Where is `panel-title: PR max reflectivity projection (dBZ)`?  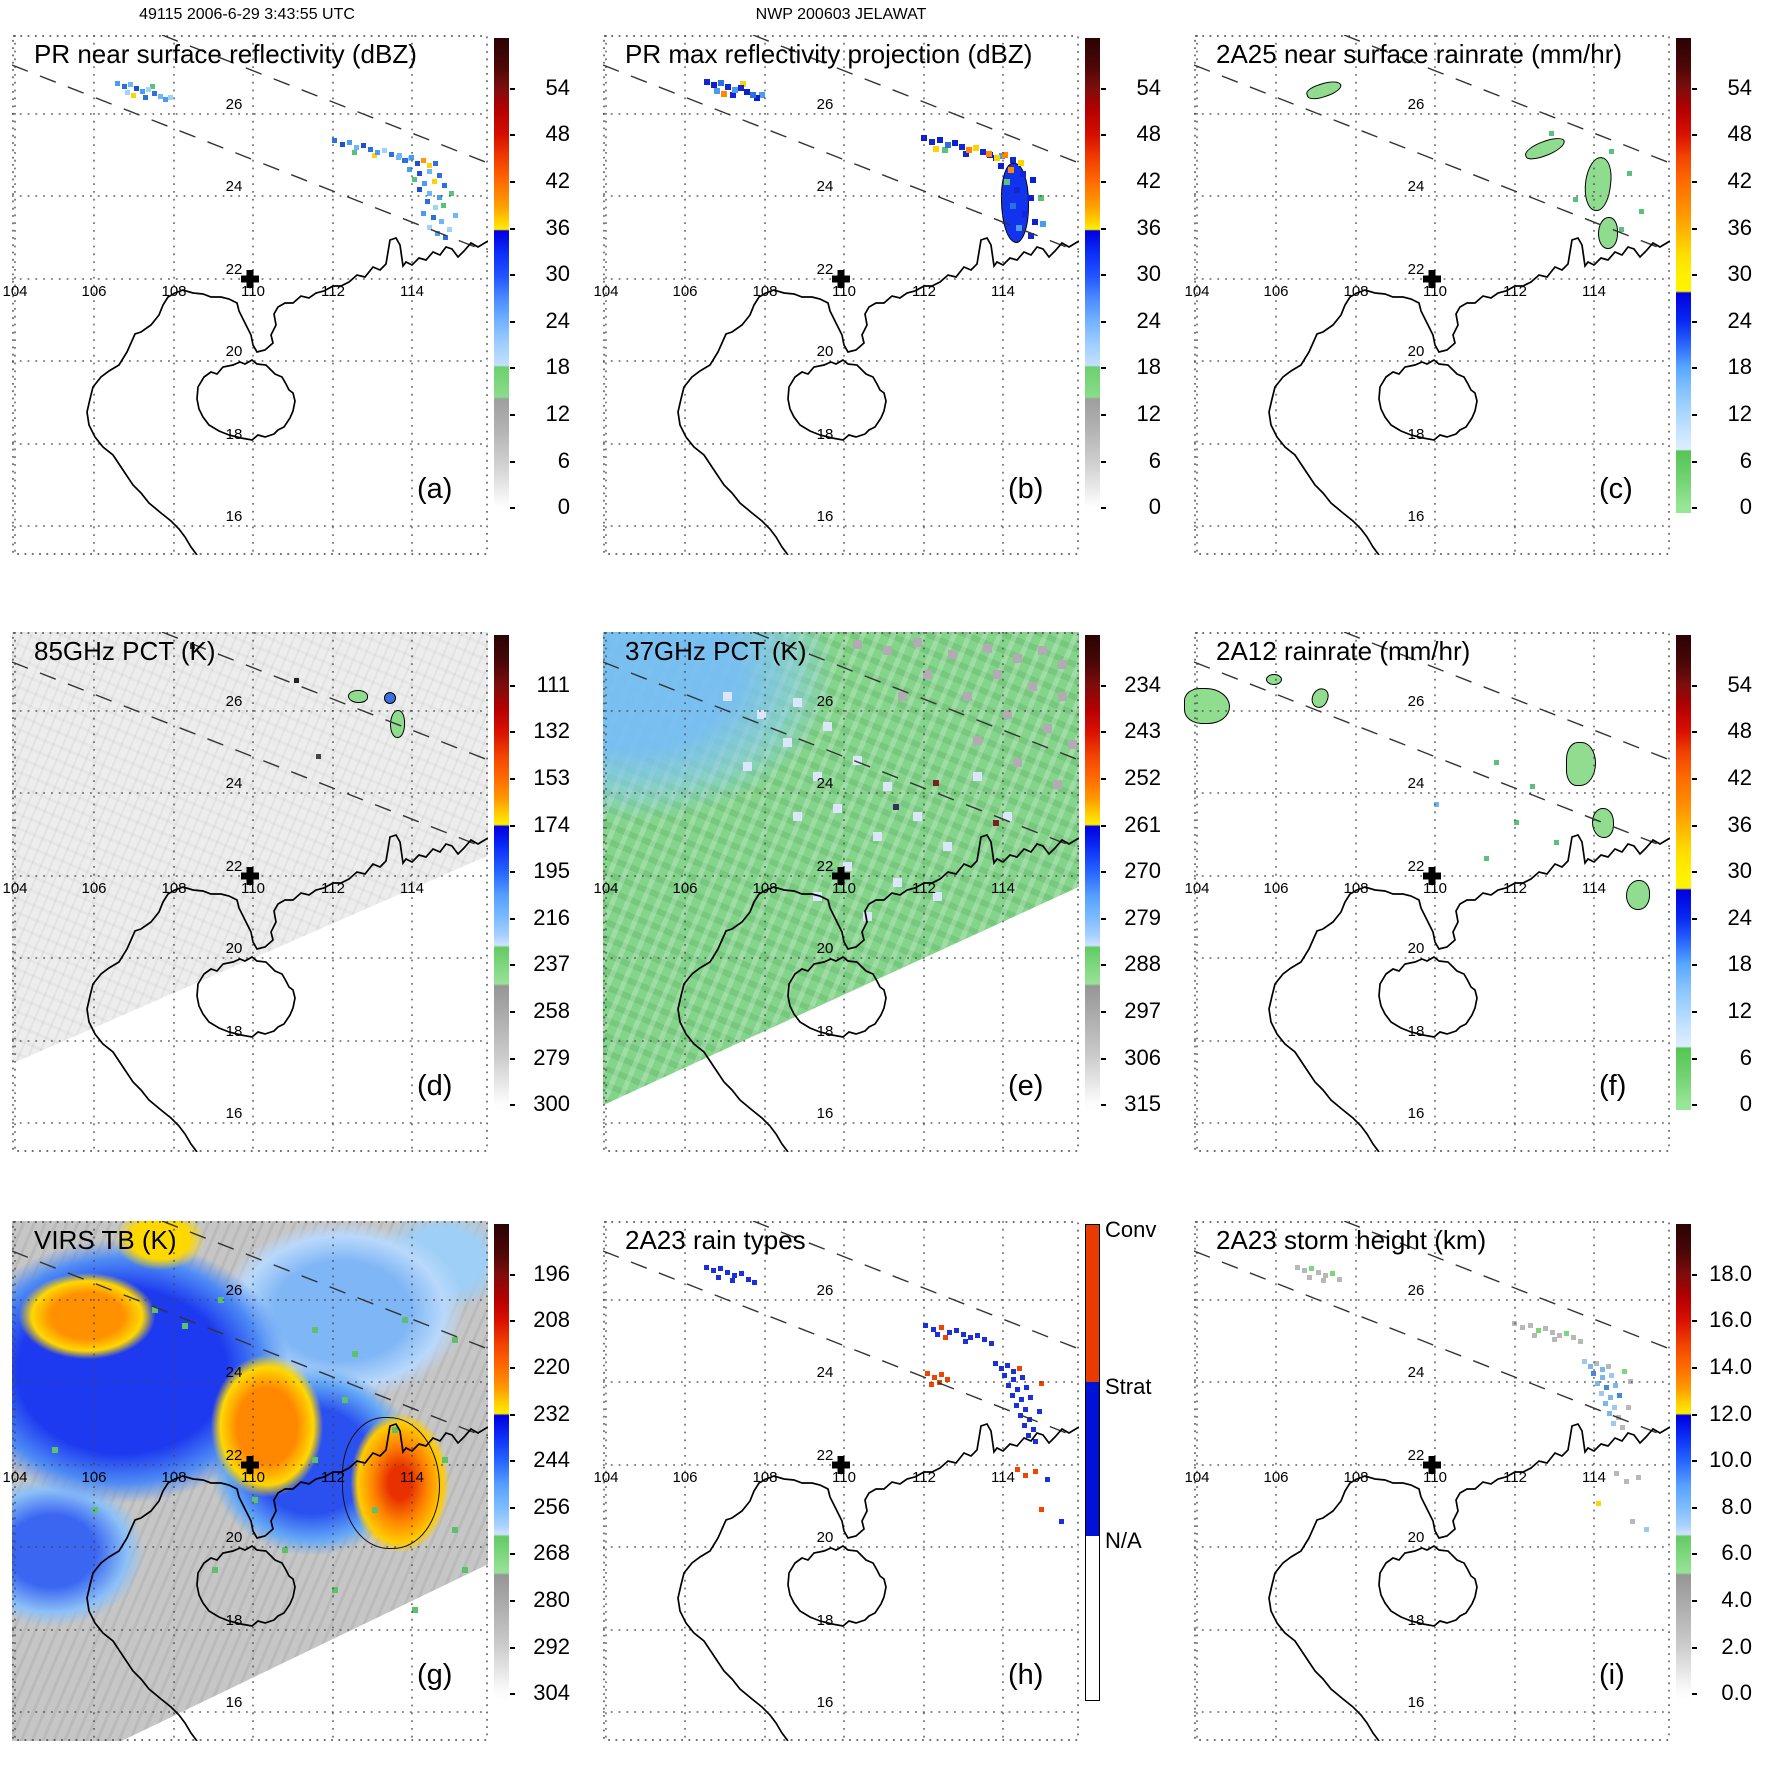 panel-title: PR max reflectivity projection (dBZ) is located at coordinates (829, 54).